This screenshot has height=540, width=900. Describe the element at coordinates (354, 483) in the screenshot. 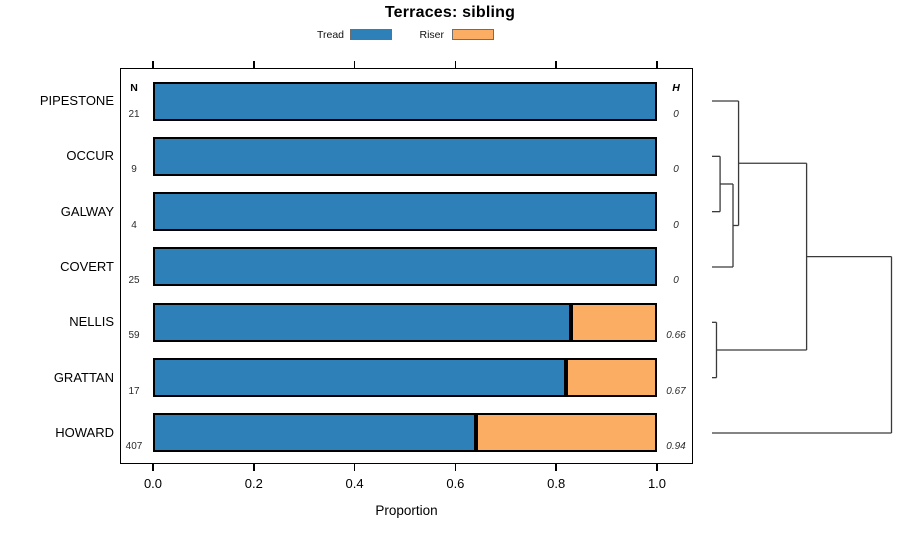

I see `x-tick-label: 0.4` at that location.